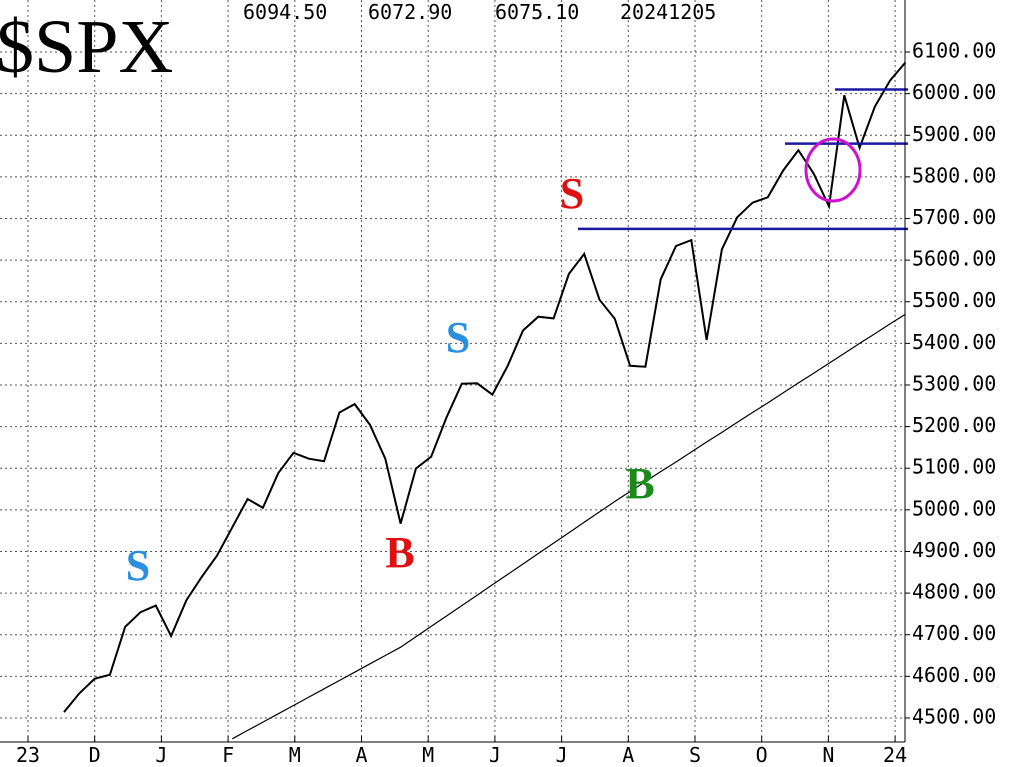 This screenshot has width=1021, height=767. I want to click on highlight-circle, so click(833, 170).